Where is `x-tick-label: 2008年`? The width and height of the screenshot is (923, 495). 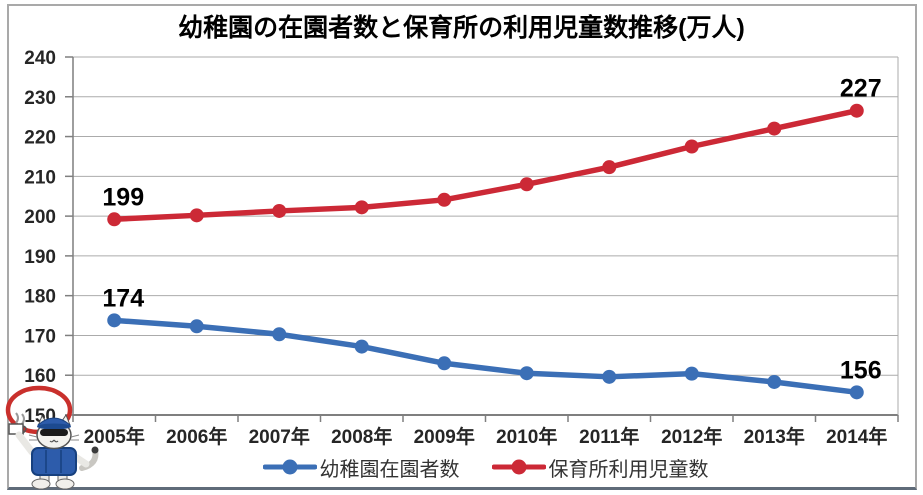
x-tick-label: 2008年 is located at coordinates (361, 436).